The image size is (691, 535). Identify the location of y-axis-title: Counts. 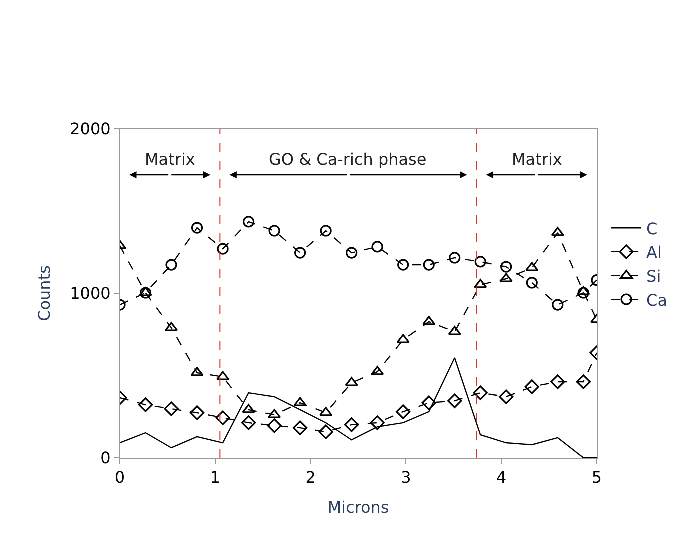
(44, 294).